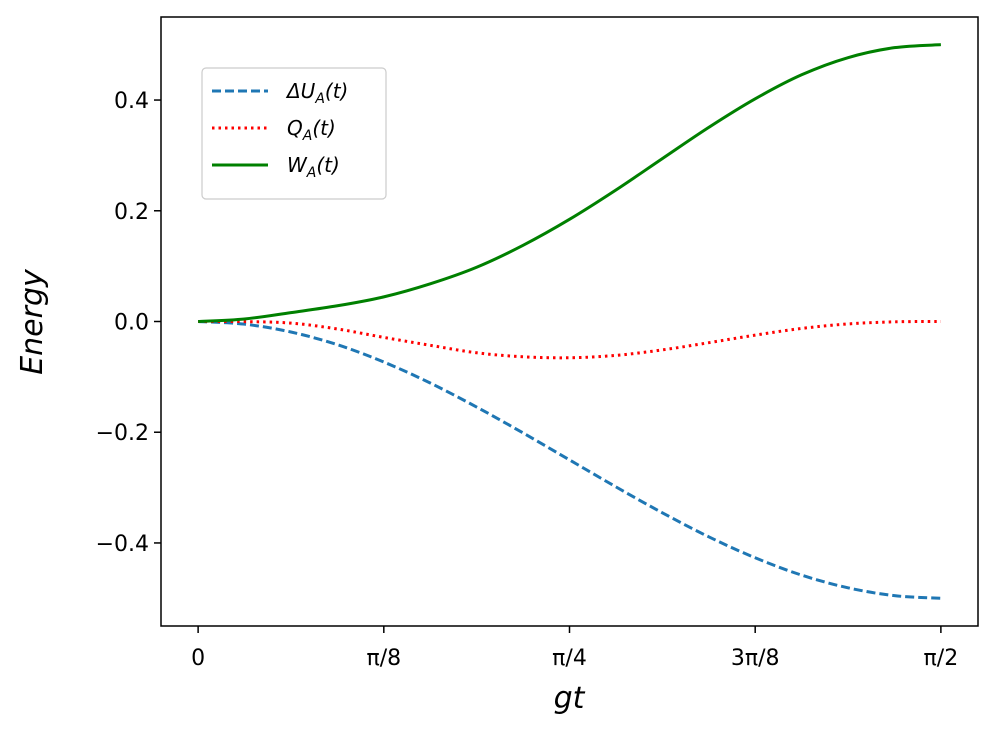 The width and height of the screenshot is (995, 736). What do you see at coordinates (570, 698) in the screenshot?
I see `x-axis-label: gt` at bounding box center [570, 698].